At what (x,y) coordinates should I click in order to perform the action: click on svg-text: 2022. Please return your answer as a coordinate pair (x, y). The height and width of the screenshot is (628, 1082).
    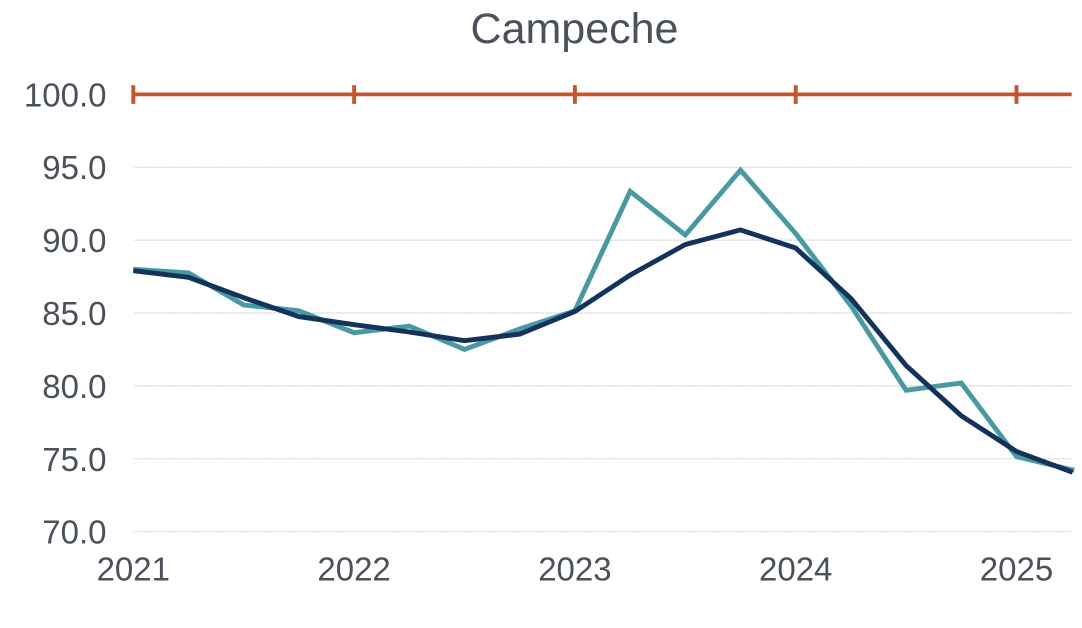
    Looking at the image, I should click on (353, 569).